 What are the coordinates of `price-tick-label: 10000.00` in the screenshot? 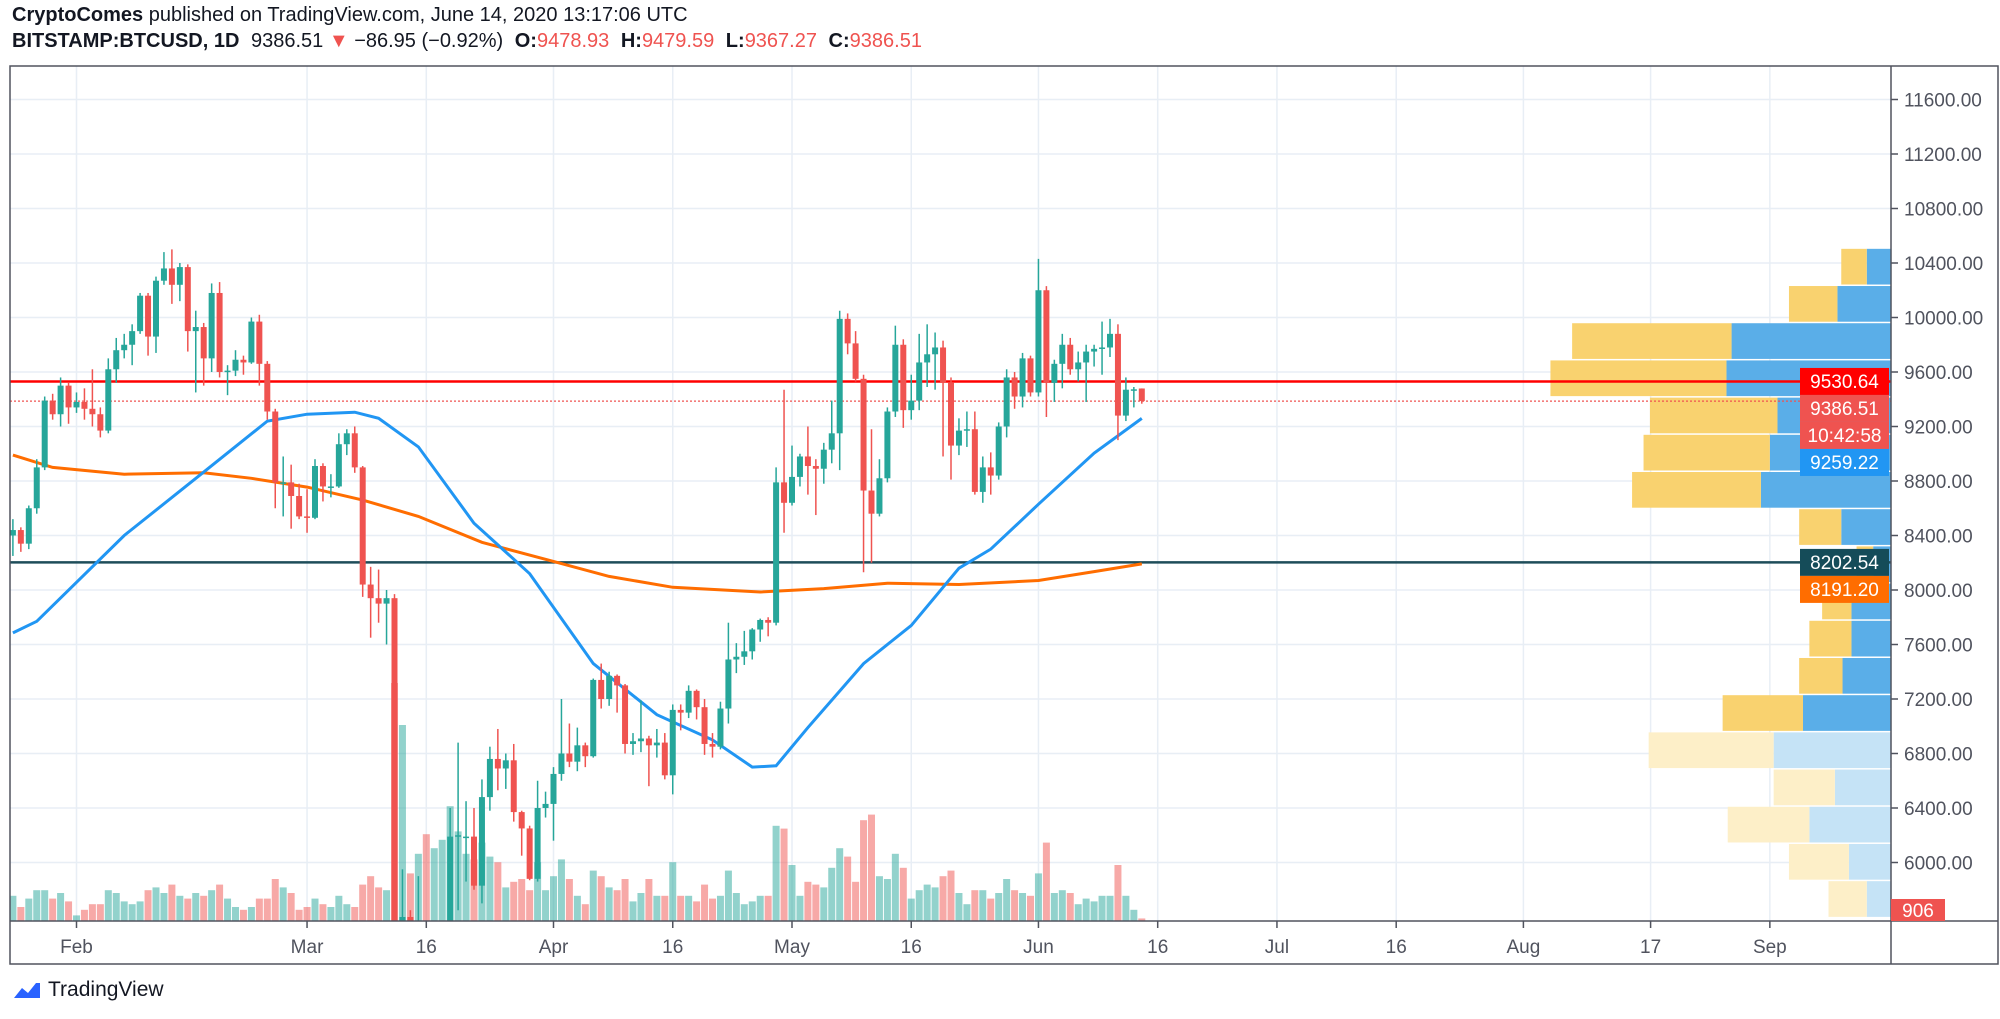 It's located at (1943, 319).